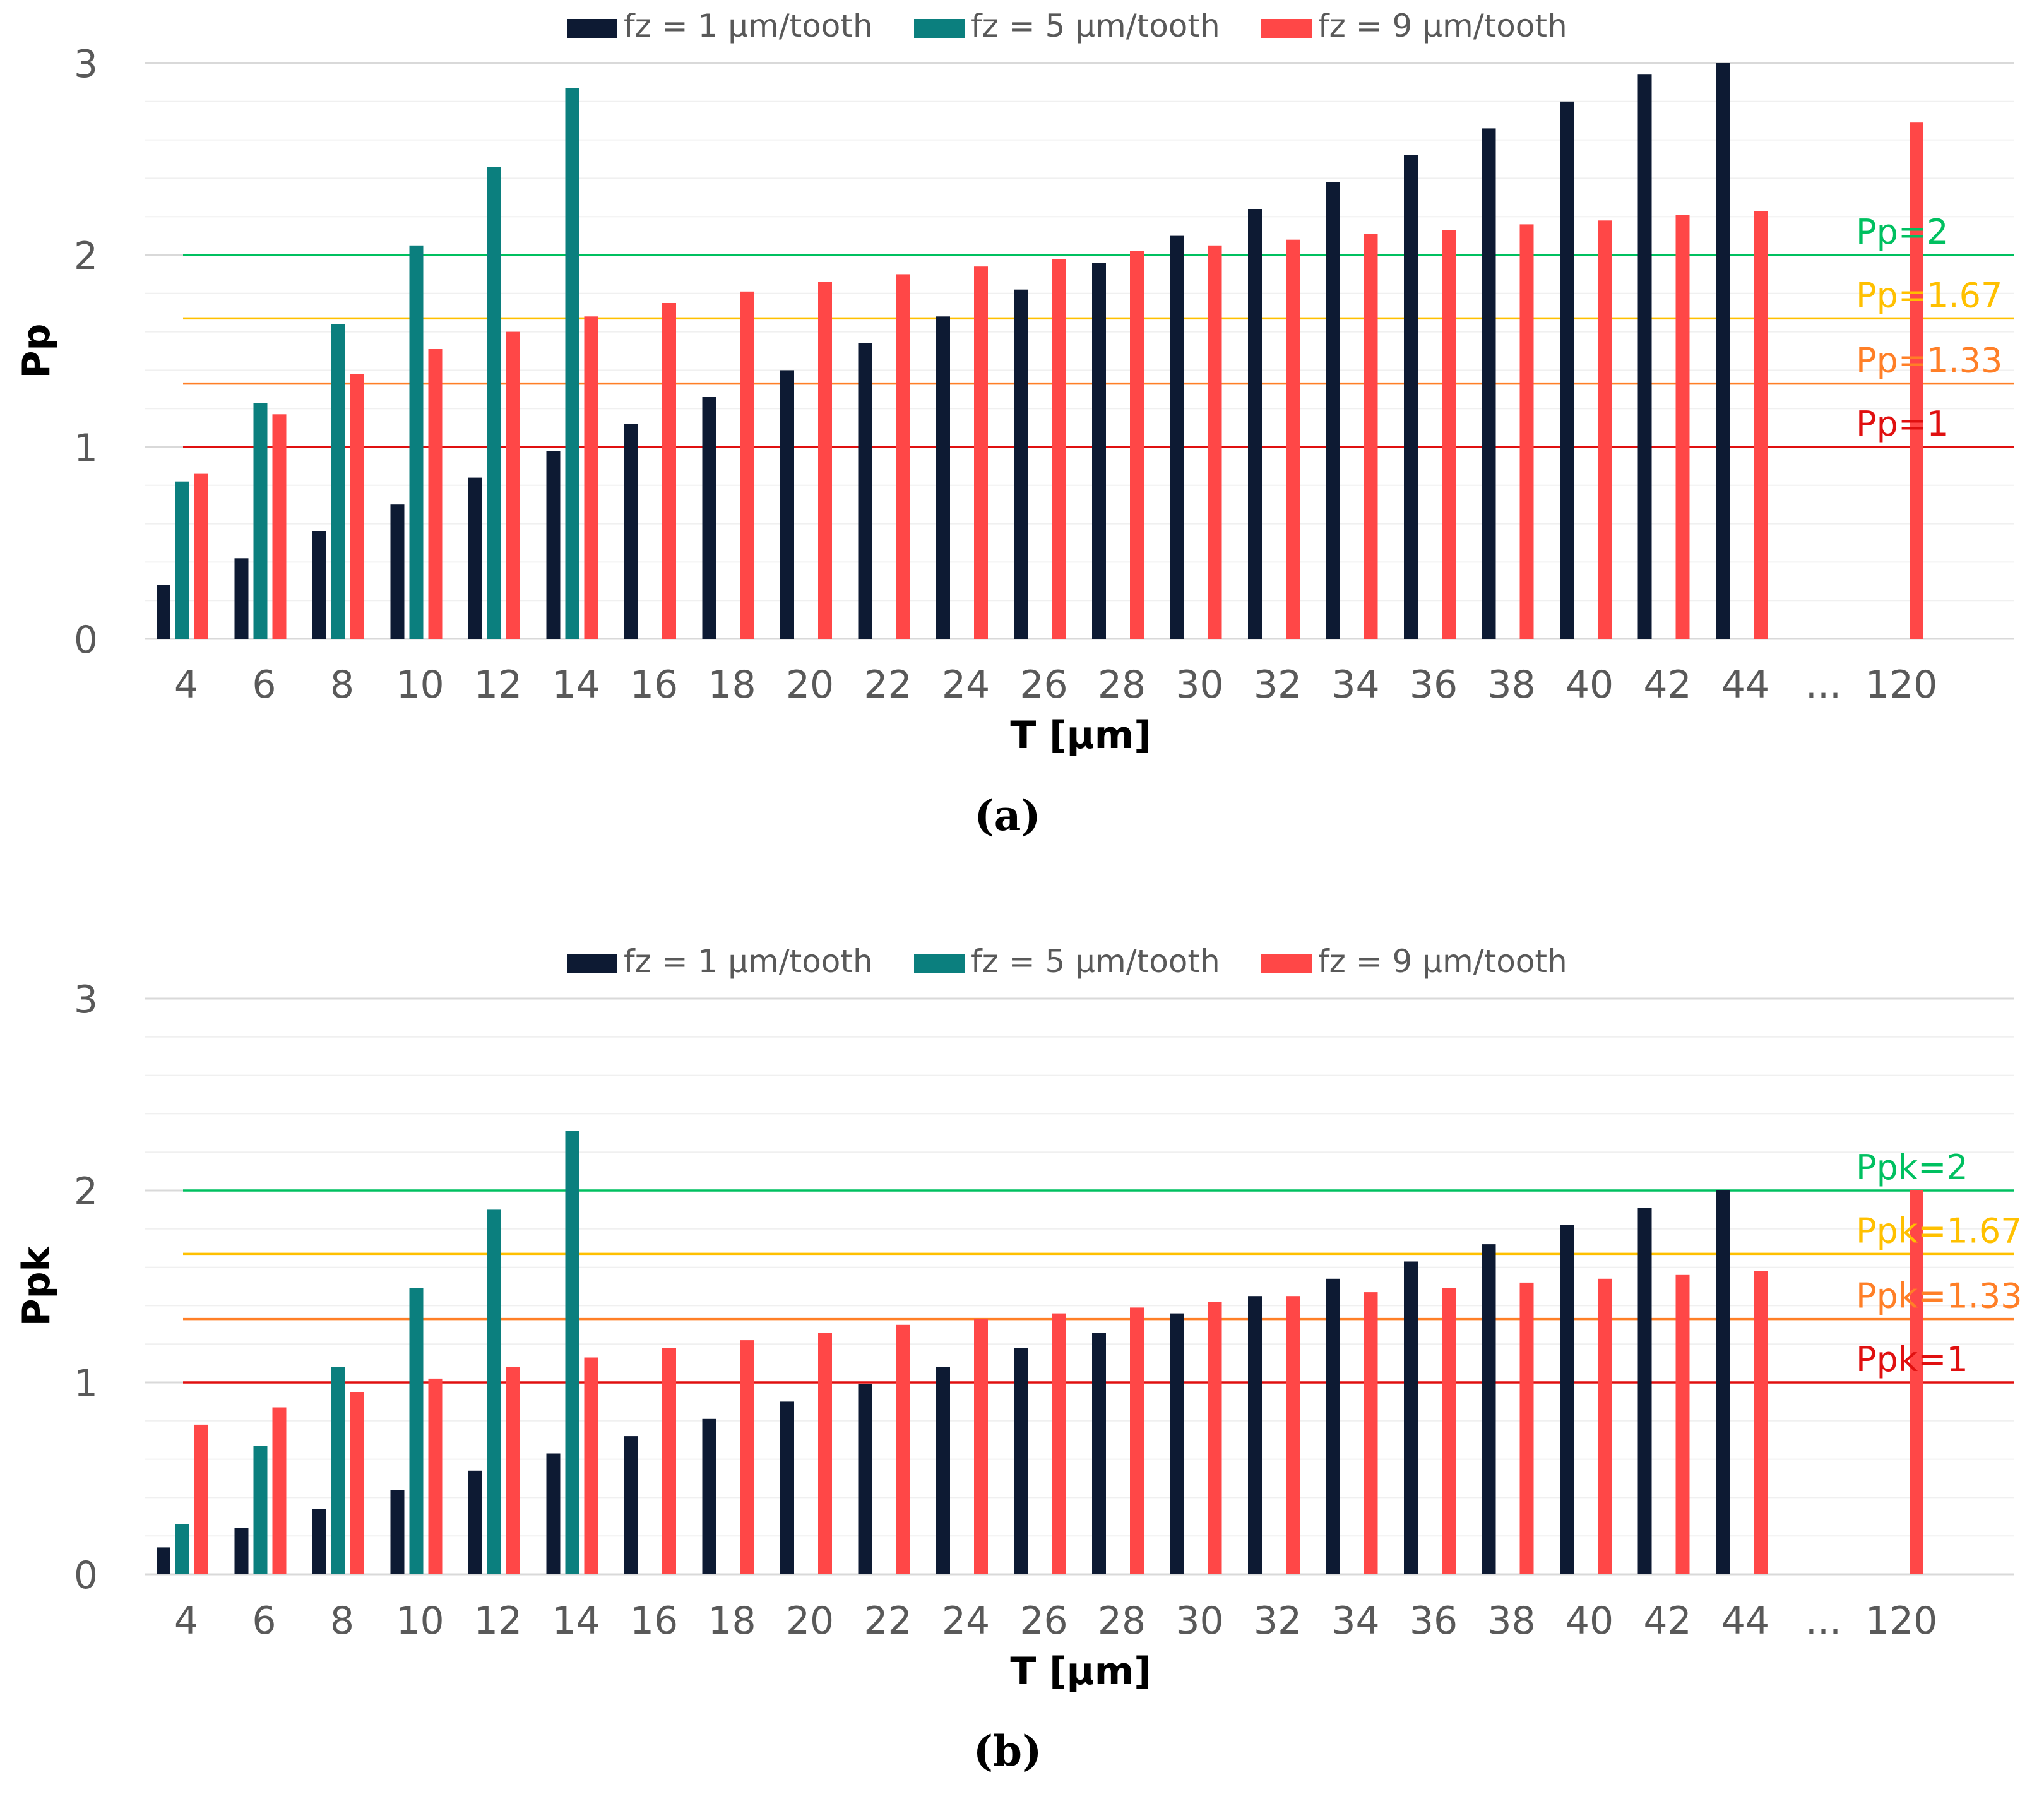 The width and height of the screenshot is (2044, 1799). I want to click on x-tick-label: 28, so click(1122, 685).